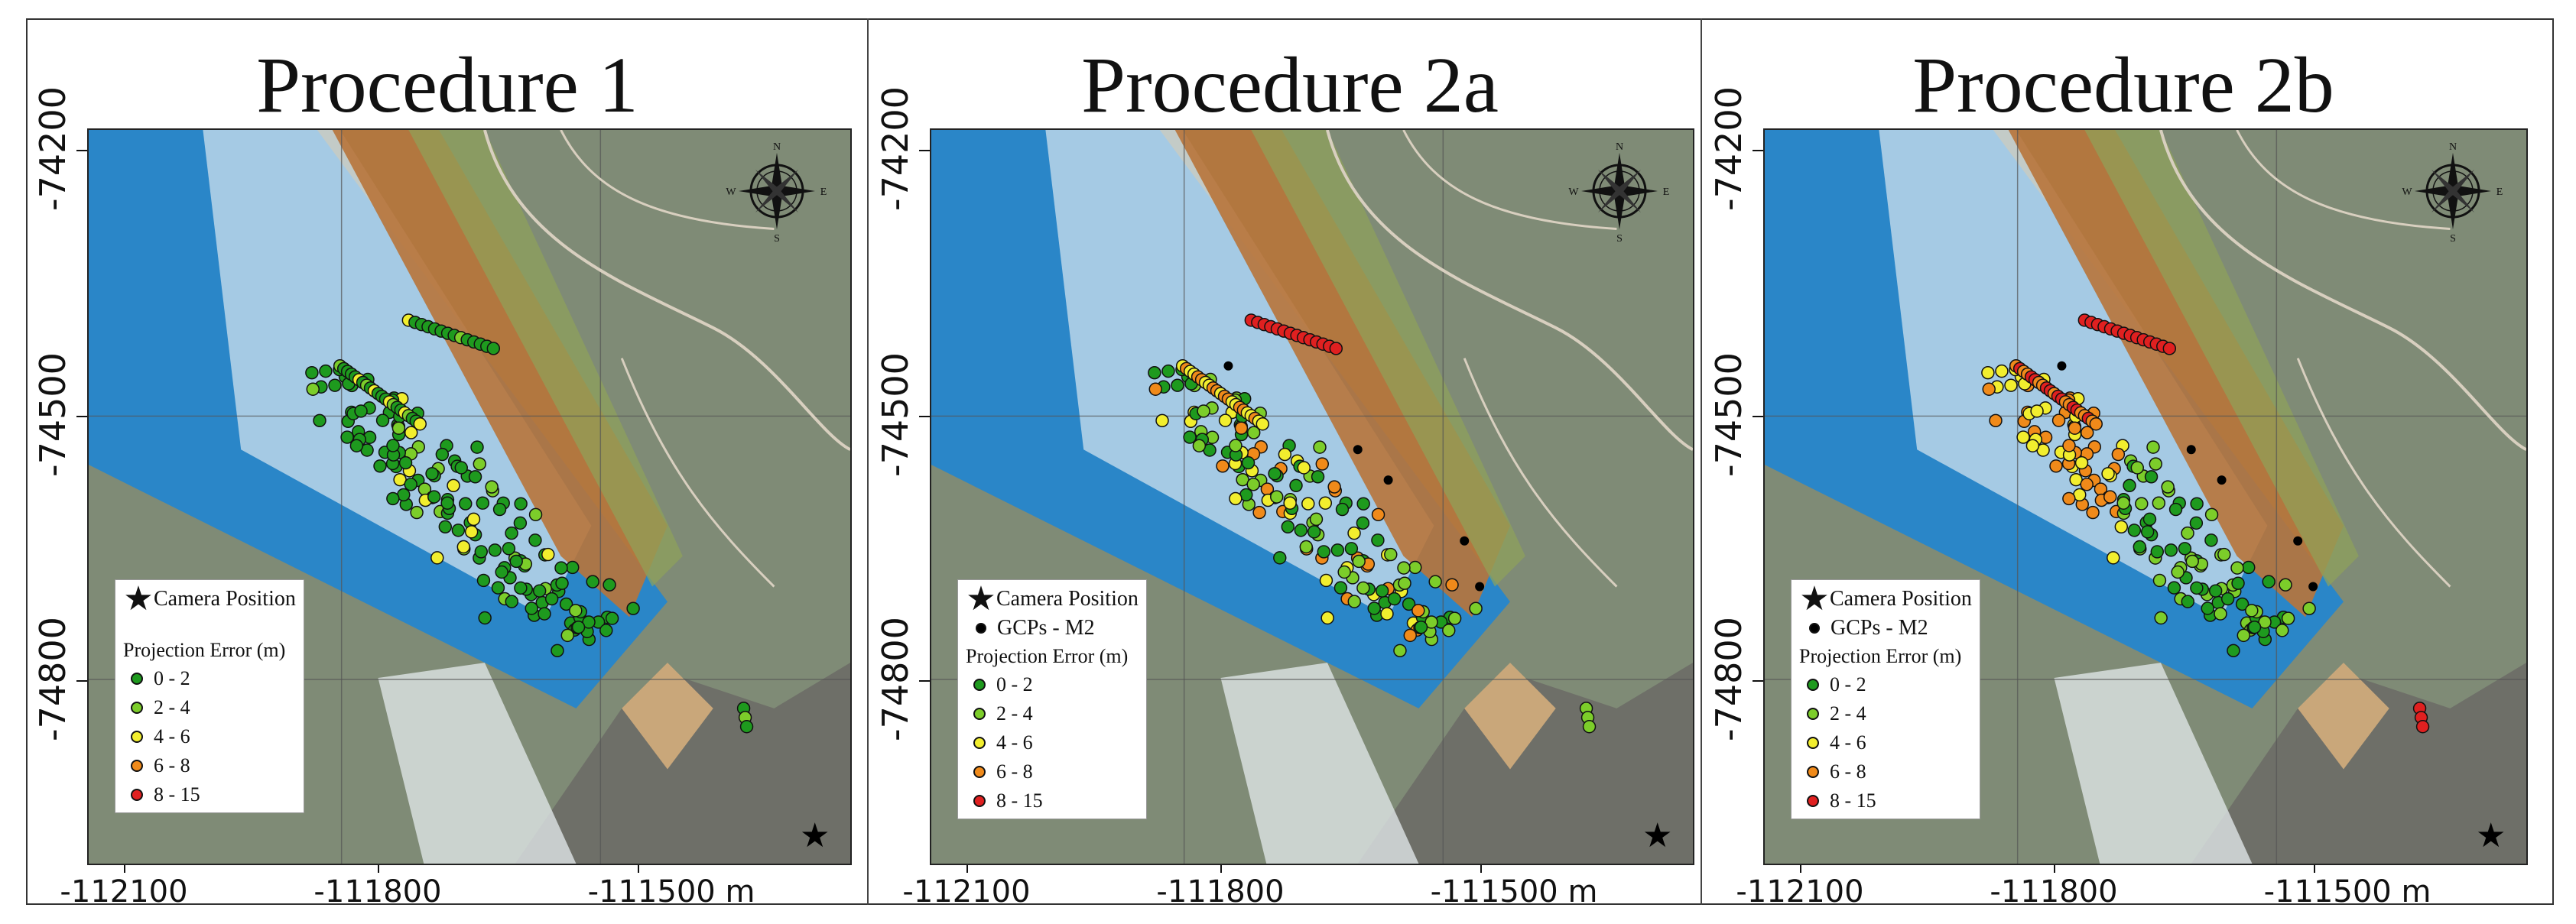 Image resolution: width=2576 pixels, height=924 pixels. I want to click on legend-class-row: 8 - 15, so click(1886, 800).